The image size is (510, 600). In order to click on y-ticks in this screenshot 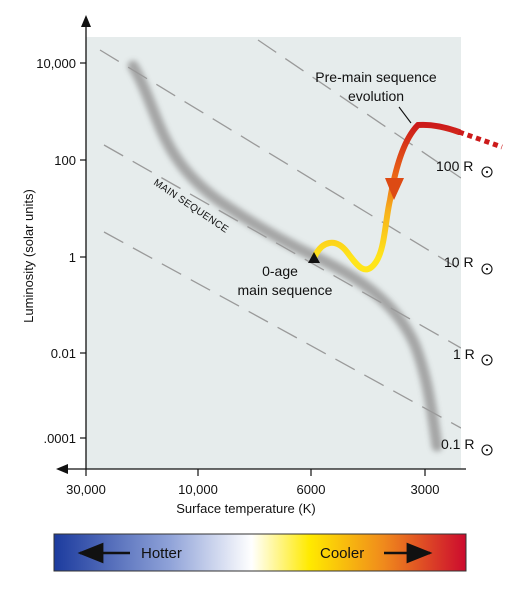, I will do `click(83, 250)`.